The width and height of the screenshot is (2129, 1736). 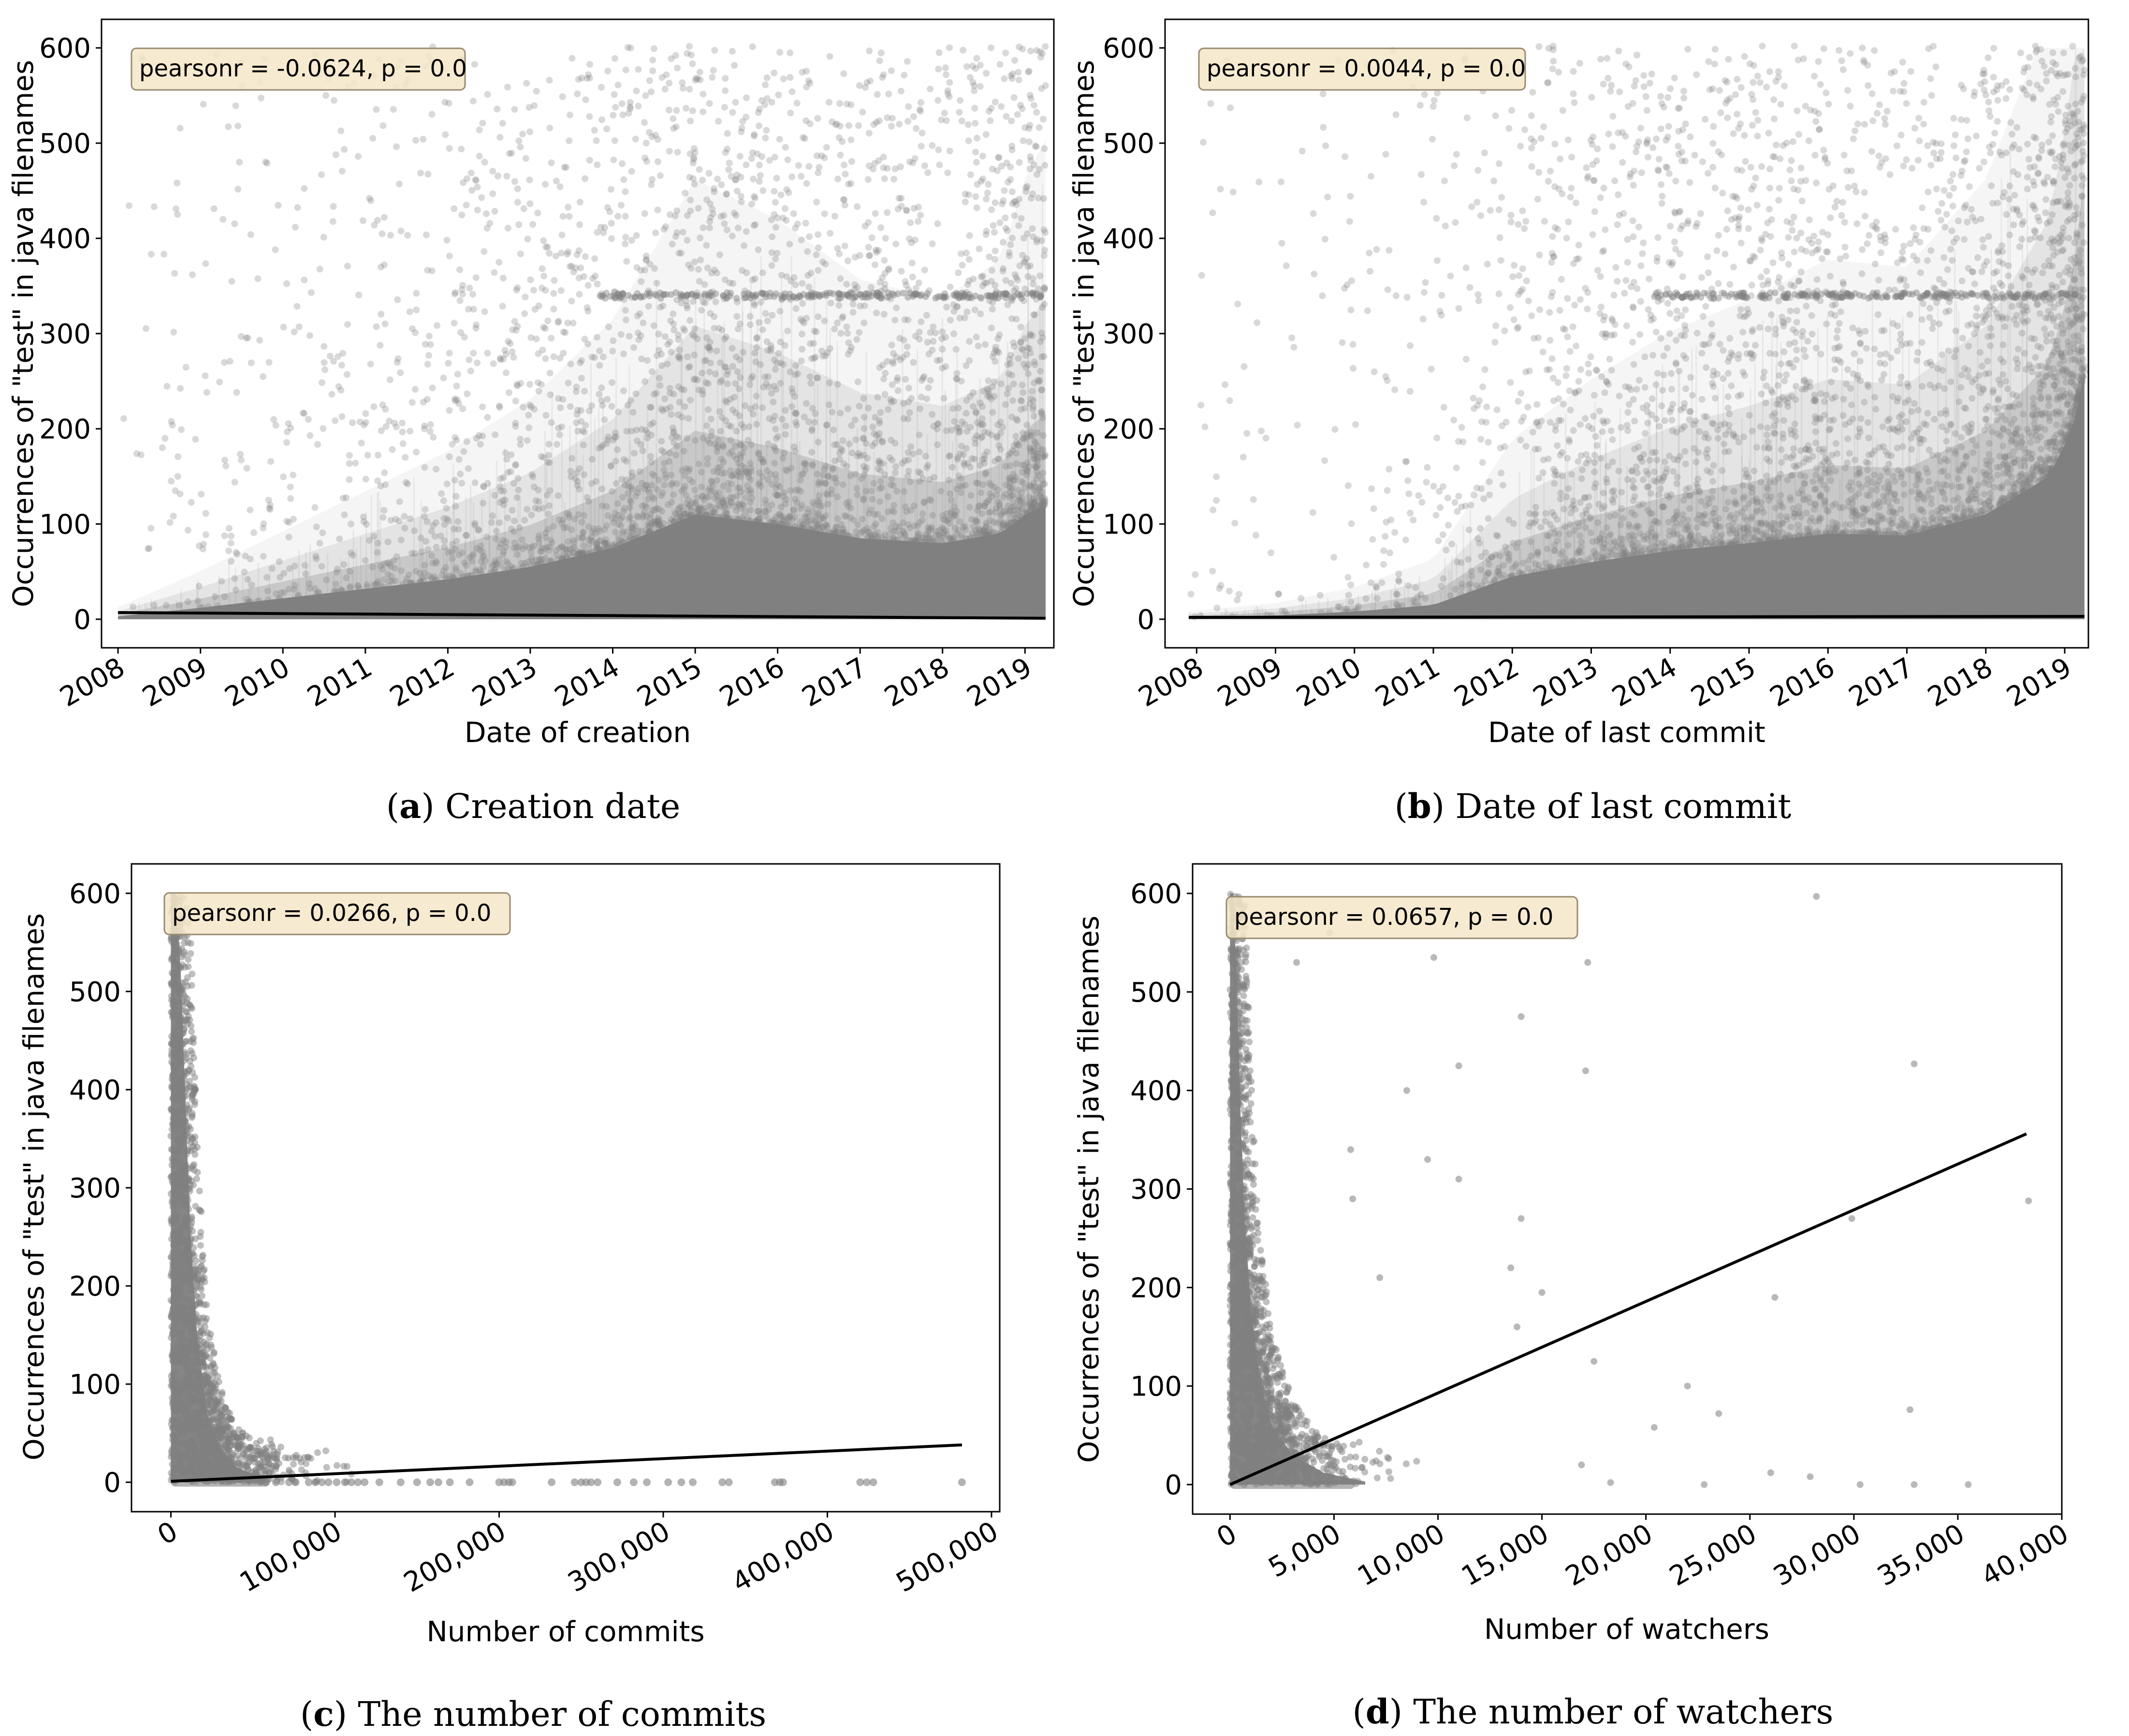 What do you see at coordinates (505, 683) in the screenshot?
I see `x-tick-label: 2013` at bounding box center [505, 683].